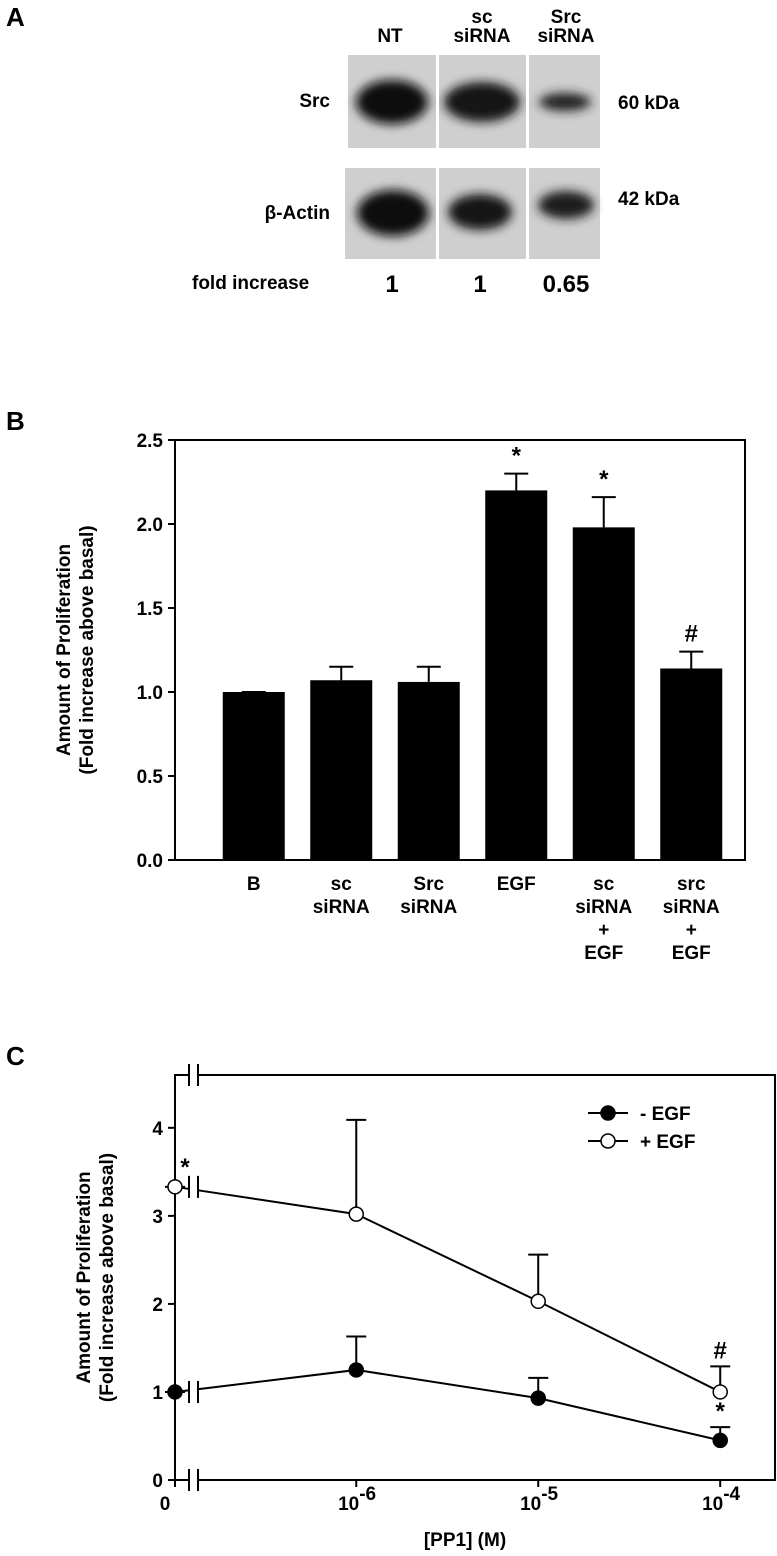 The width and height of the screenshot is (777, 1556). What do you see at coordinates (165, 1504) in the screenshot?
I see `x-tick-label: 0` at bounding box center [165, 1504].